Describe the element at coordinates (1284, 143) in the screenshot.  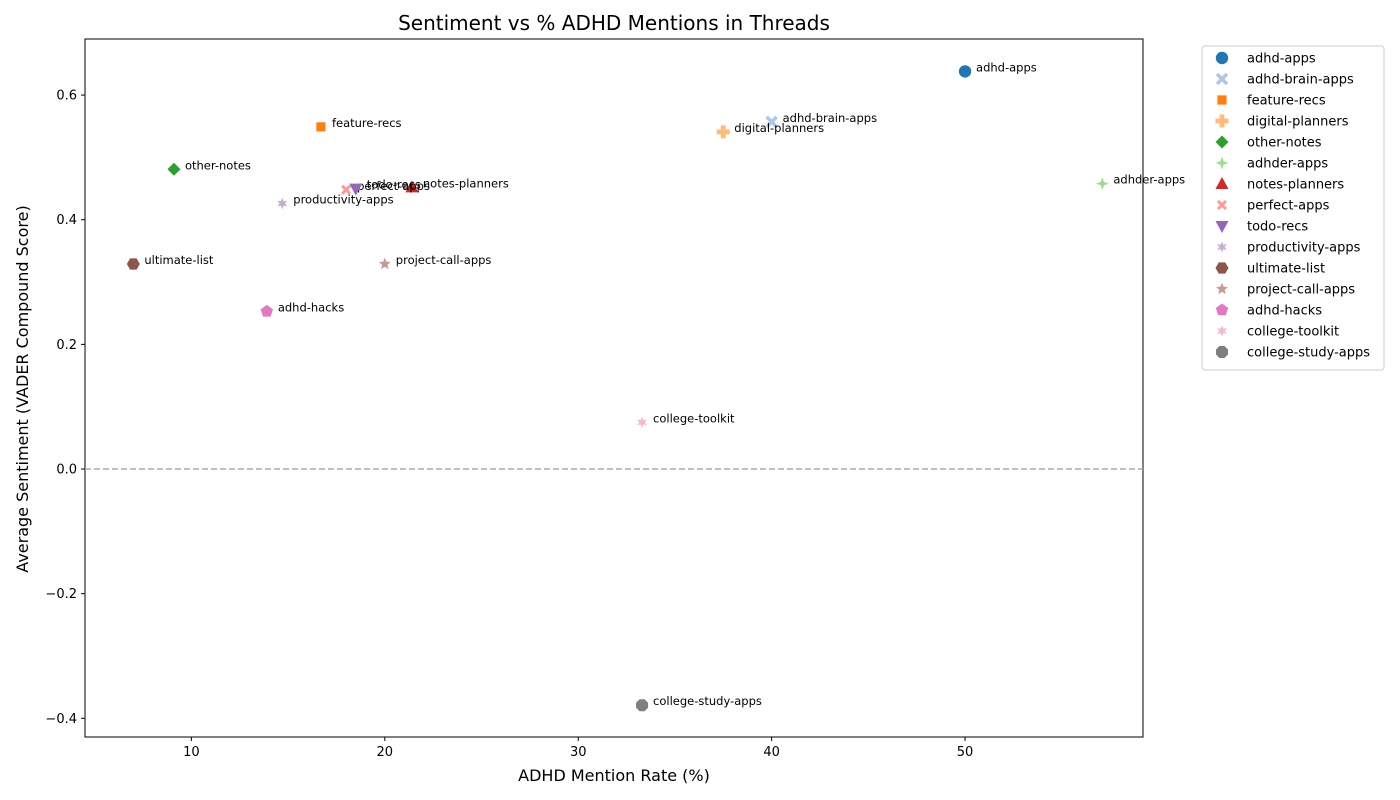
I see `legend-label-other-notes: other-notes` at that location.